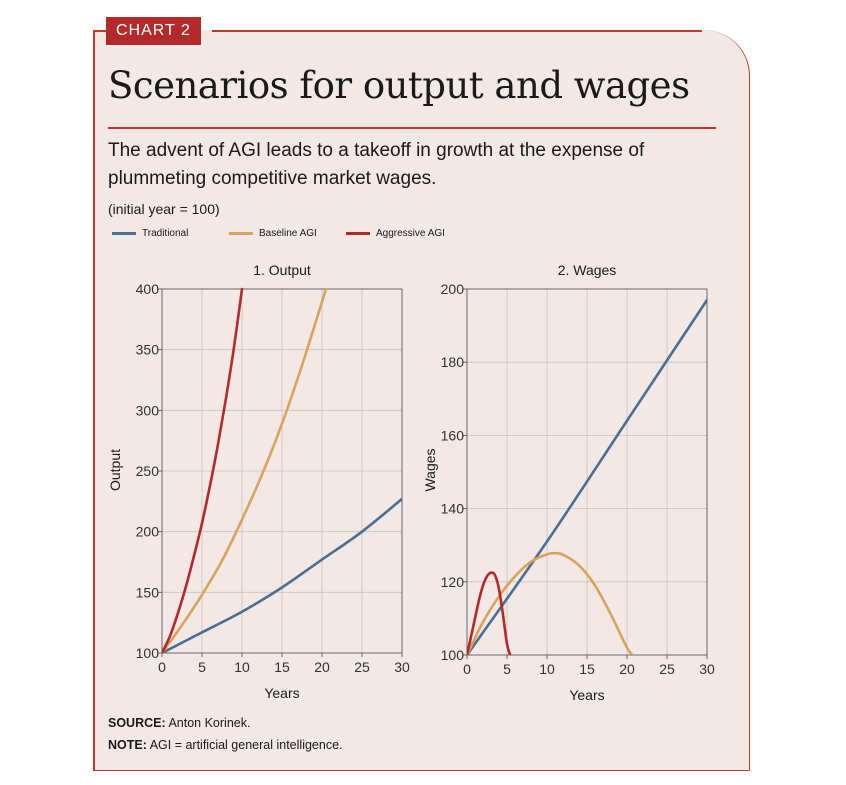 This screenshot has width=846, height=785. I want to click on legend-label: Traditional, so click(165, 233).